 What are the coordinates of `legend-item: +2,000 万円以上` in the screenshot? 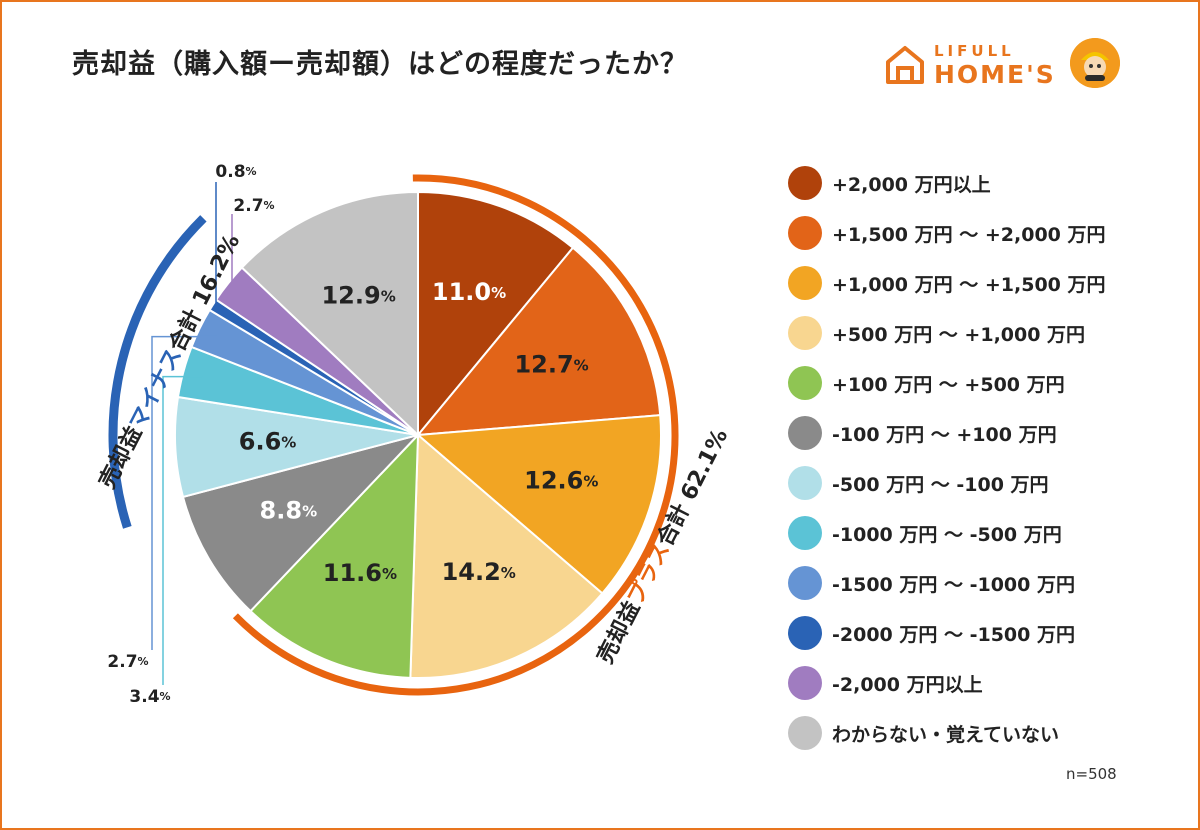 It's located at (988, 183).